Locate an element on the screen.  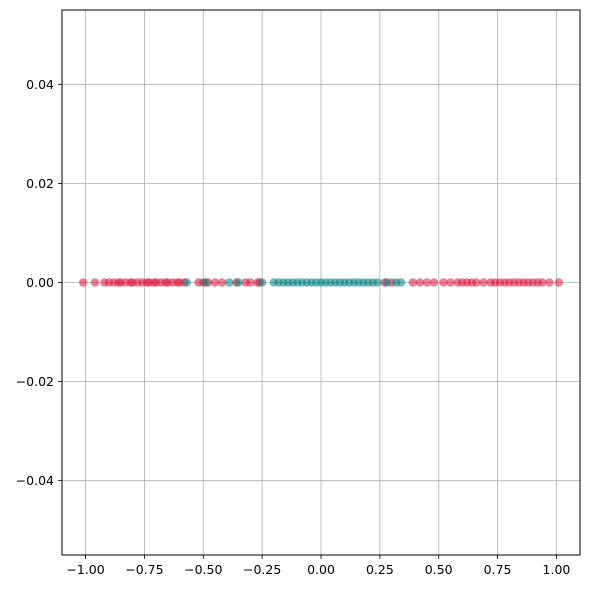
x-tick-label: 0.50 is located at coordinates (439, 569).